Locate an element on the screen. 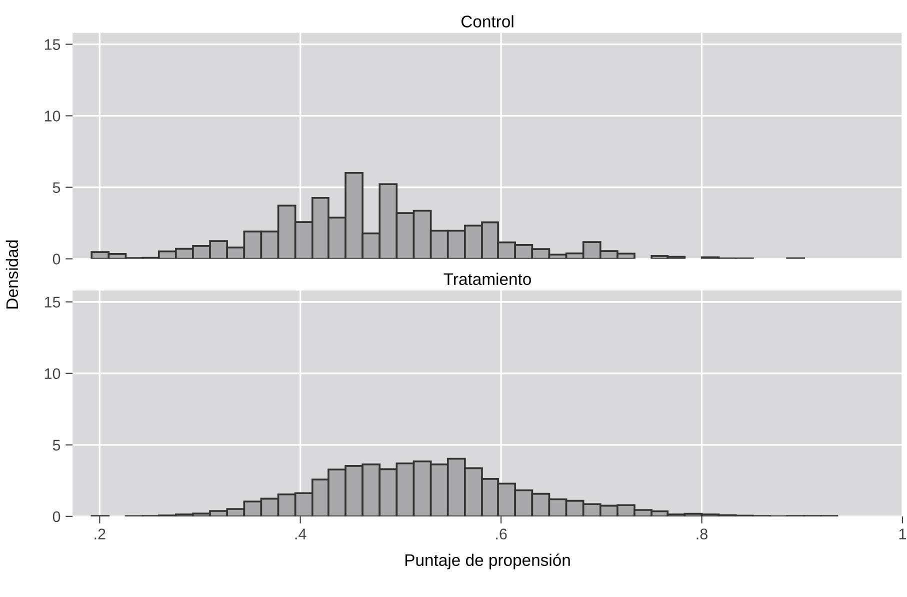 This screenshot has height=597, width=907. x-axis-title: Puntaje de propensión is located at coordinates (487, 562).